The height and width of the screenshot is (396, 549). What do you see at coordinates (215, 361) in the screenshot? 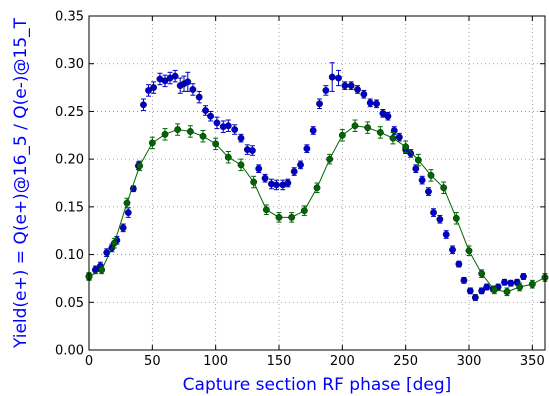
I see `x-tick-label: 100` at bounding box center [215, 361].